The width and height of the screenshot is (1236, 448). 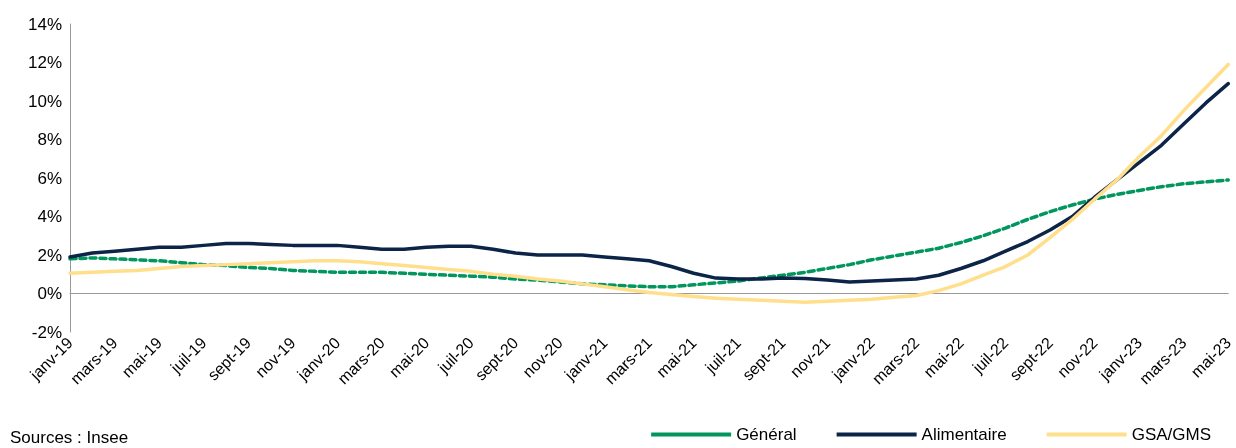 I want to click on legend-label: Alimentaire, so click(x=964, y=434).